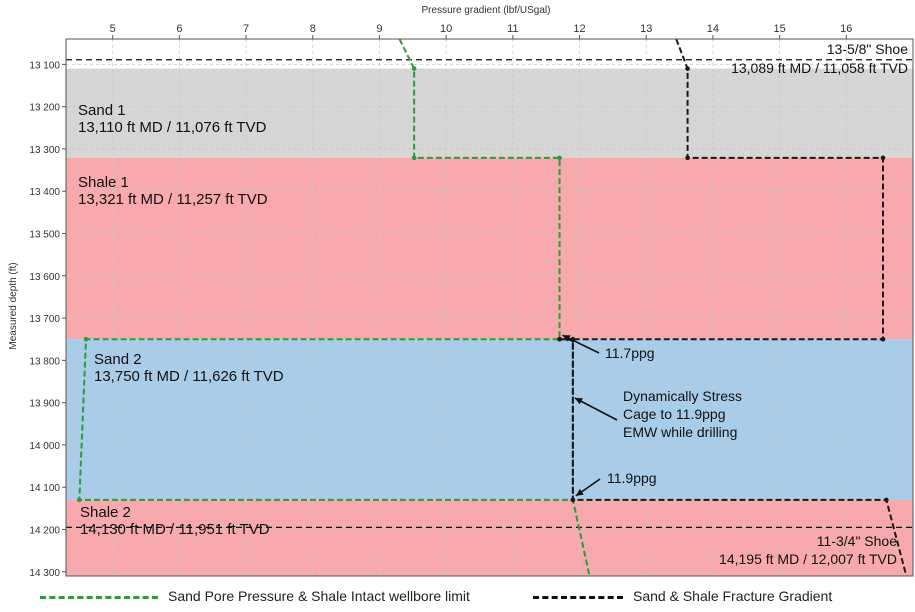  Describe the element at coordinates (596, 409) in the screenshot. I see `arrow-stress-cage` at that location.